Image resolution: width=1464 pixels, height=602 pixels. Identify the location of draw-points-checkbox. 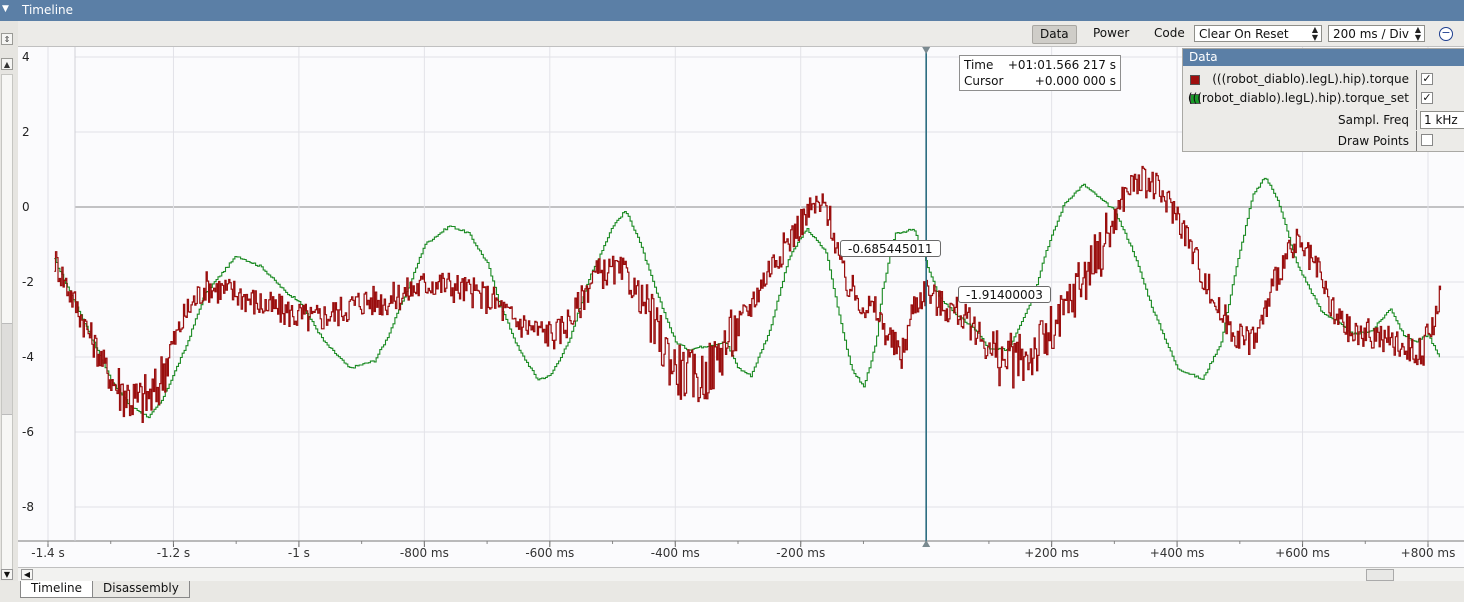
(1427, 140).